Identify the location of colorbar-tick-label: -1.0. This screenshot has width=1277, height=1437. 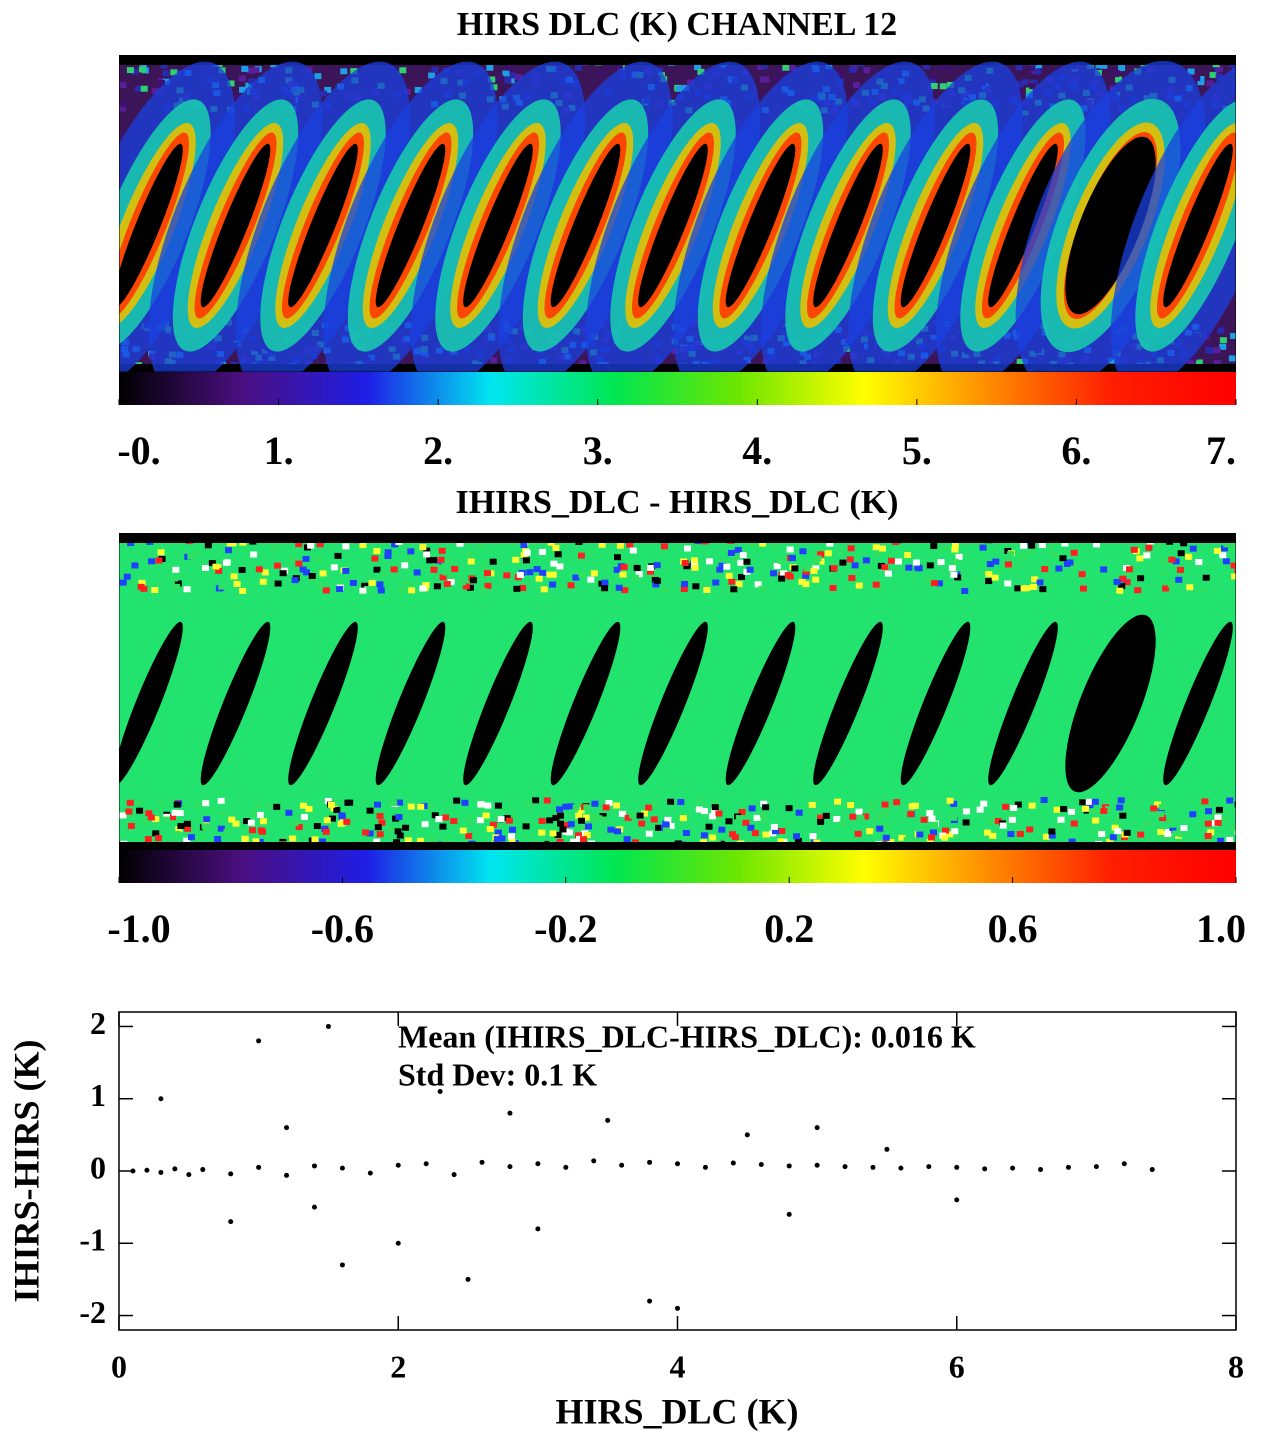
(138, 928).